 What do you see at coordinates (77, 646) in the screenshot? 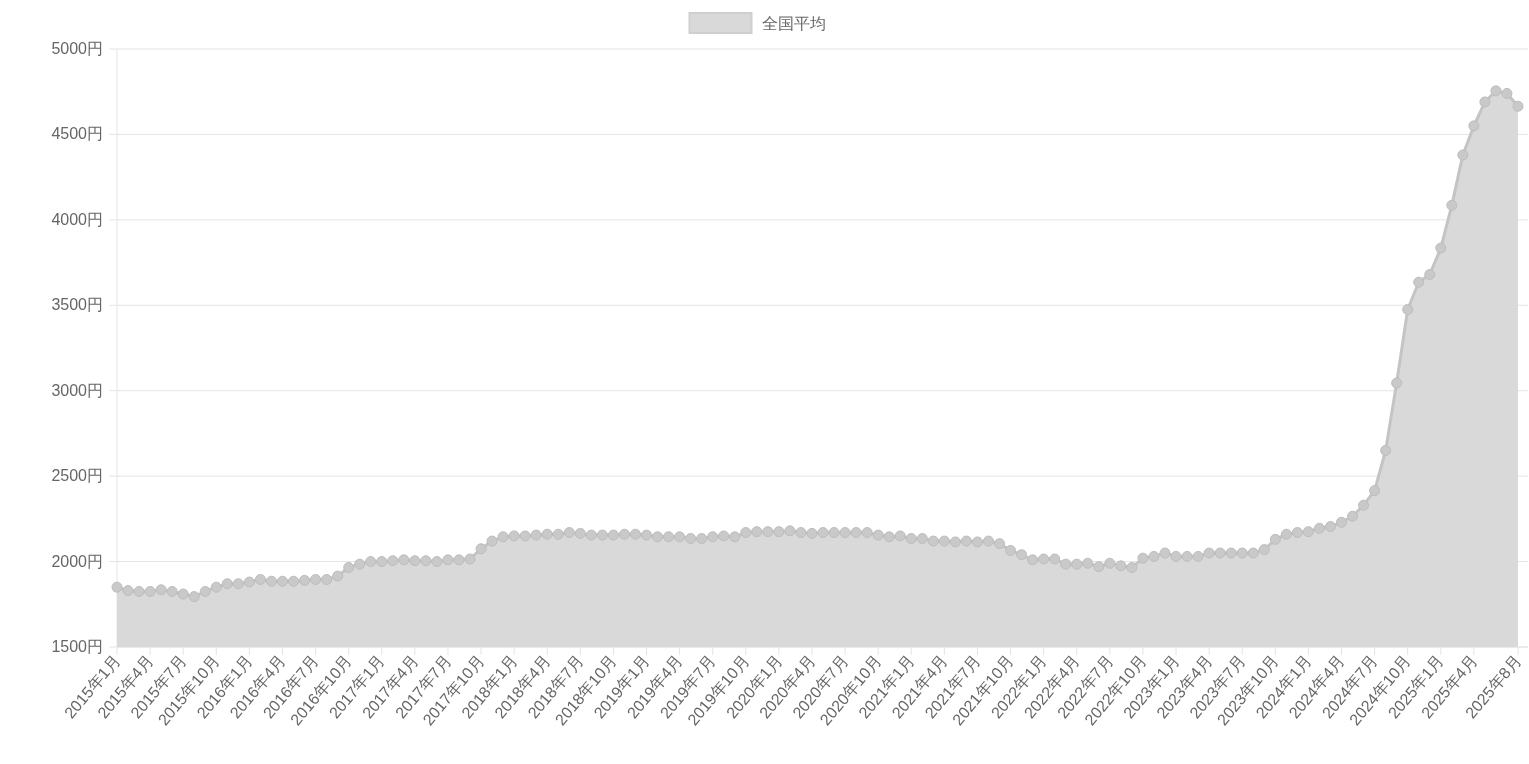
I see `y-tick-label: 1500円` at bounding box center [77, 646].